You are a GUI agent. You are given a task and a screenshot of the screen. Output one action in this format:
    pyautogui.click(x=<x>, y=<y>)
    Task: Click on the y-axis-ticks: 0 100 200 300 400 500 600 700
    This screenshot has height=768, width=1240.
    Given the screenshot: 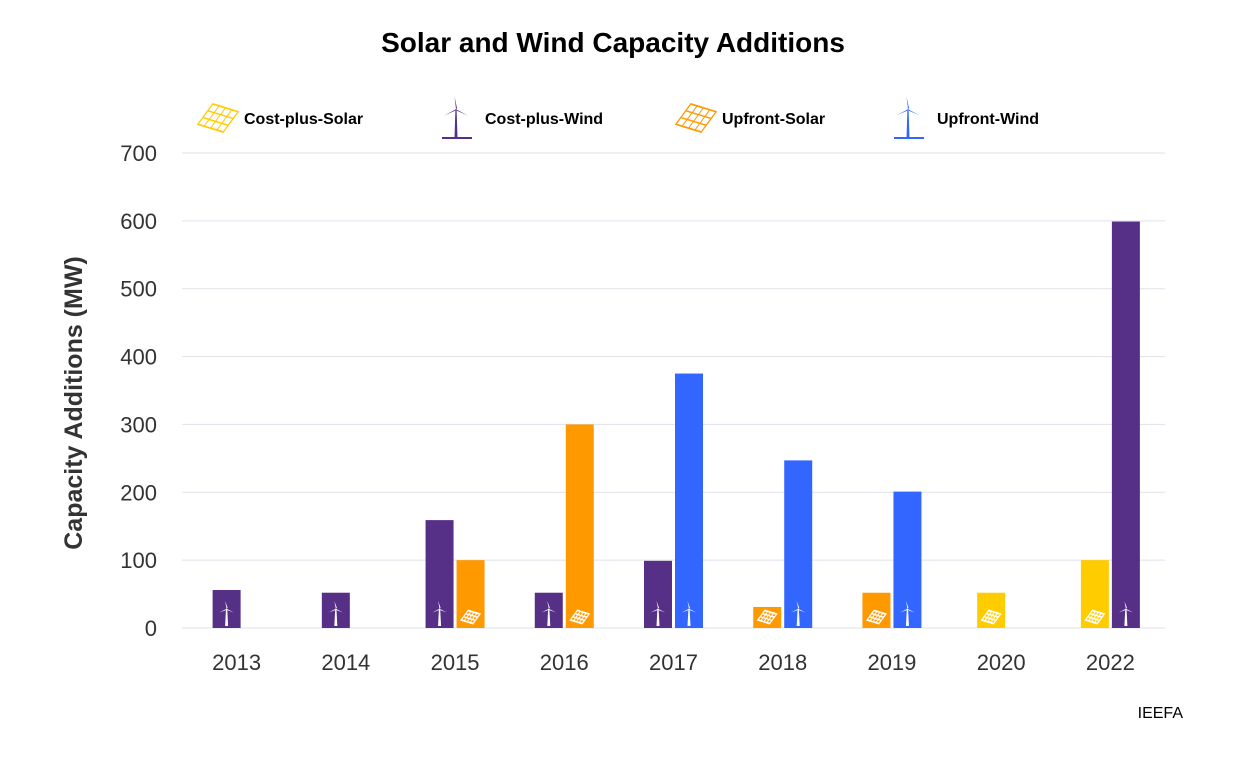 What is the action you would take?
    pyautogui.click(x=138, y=391)
    